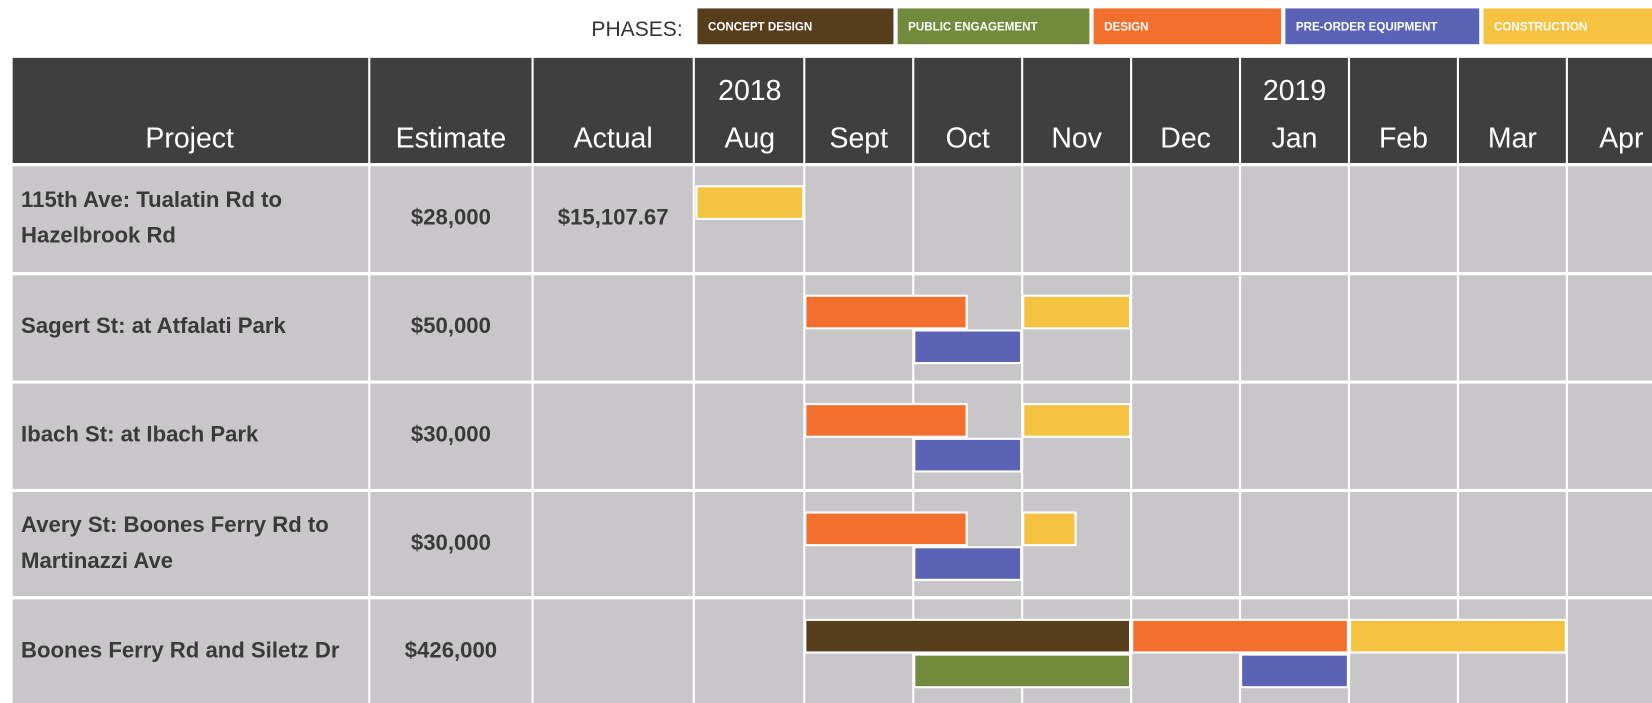 The height and width of the screenshot is (703, 1652). I want to click on estimate: $28,000, so click(451, 217).